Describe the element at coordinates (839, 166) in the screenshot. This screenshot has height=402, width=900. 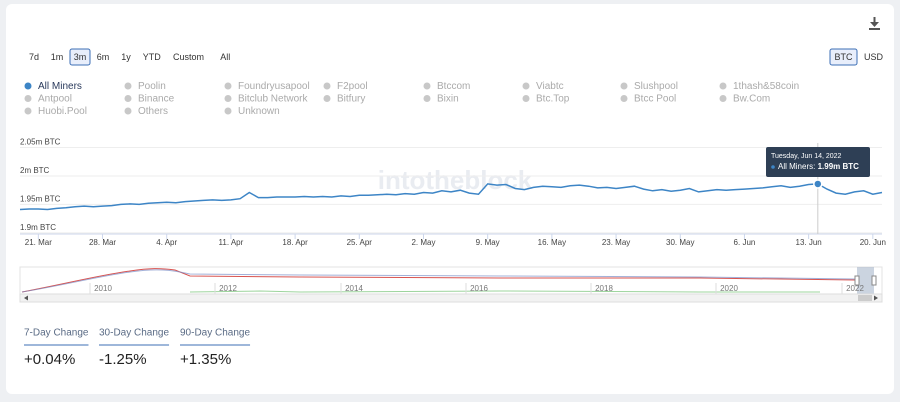
I see `tooltip-number: 1.99m BTC` at that location.